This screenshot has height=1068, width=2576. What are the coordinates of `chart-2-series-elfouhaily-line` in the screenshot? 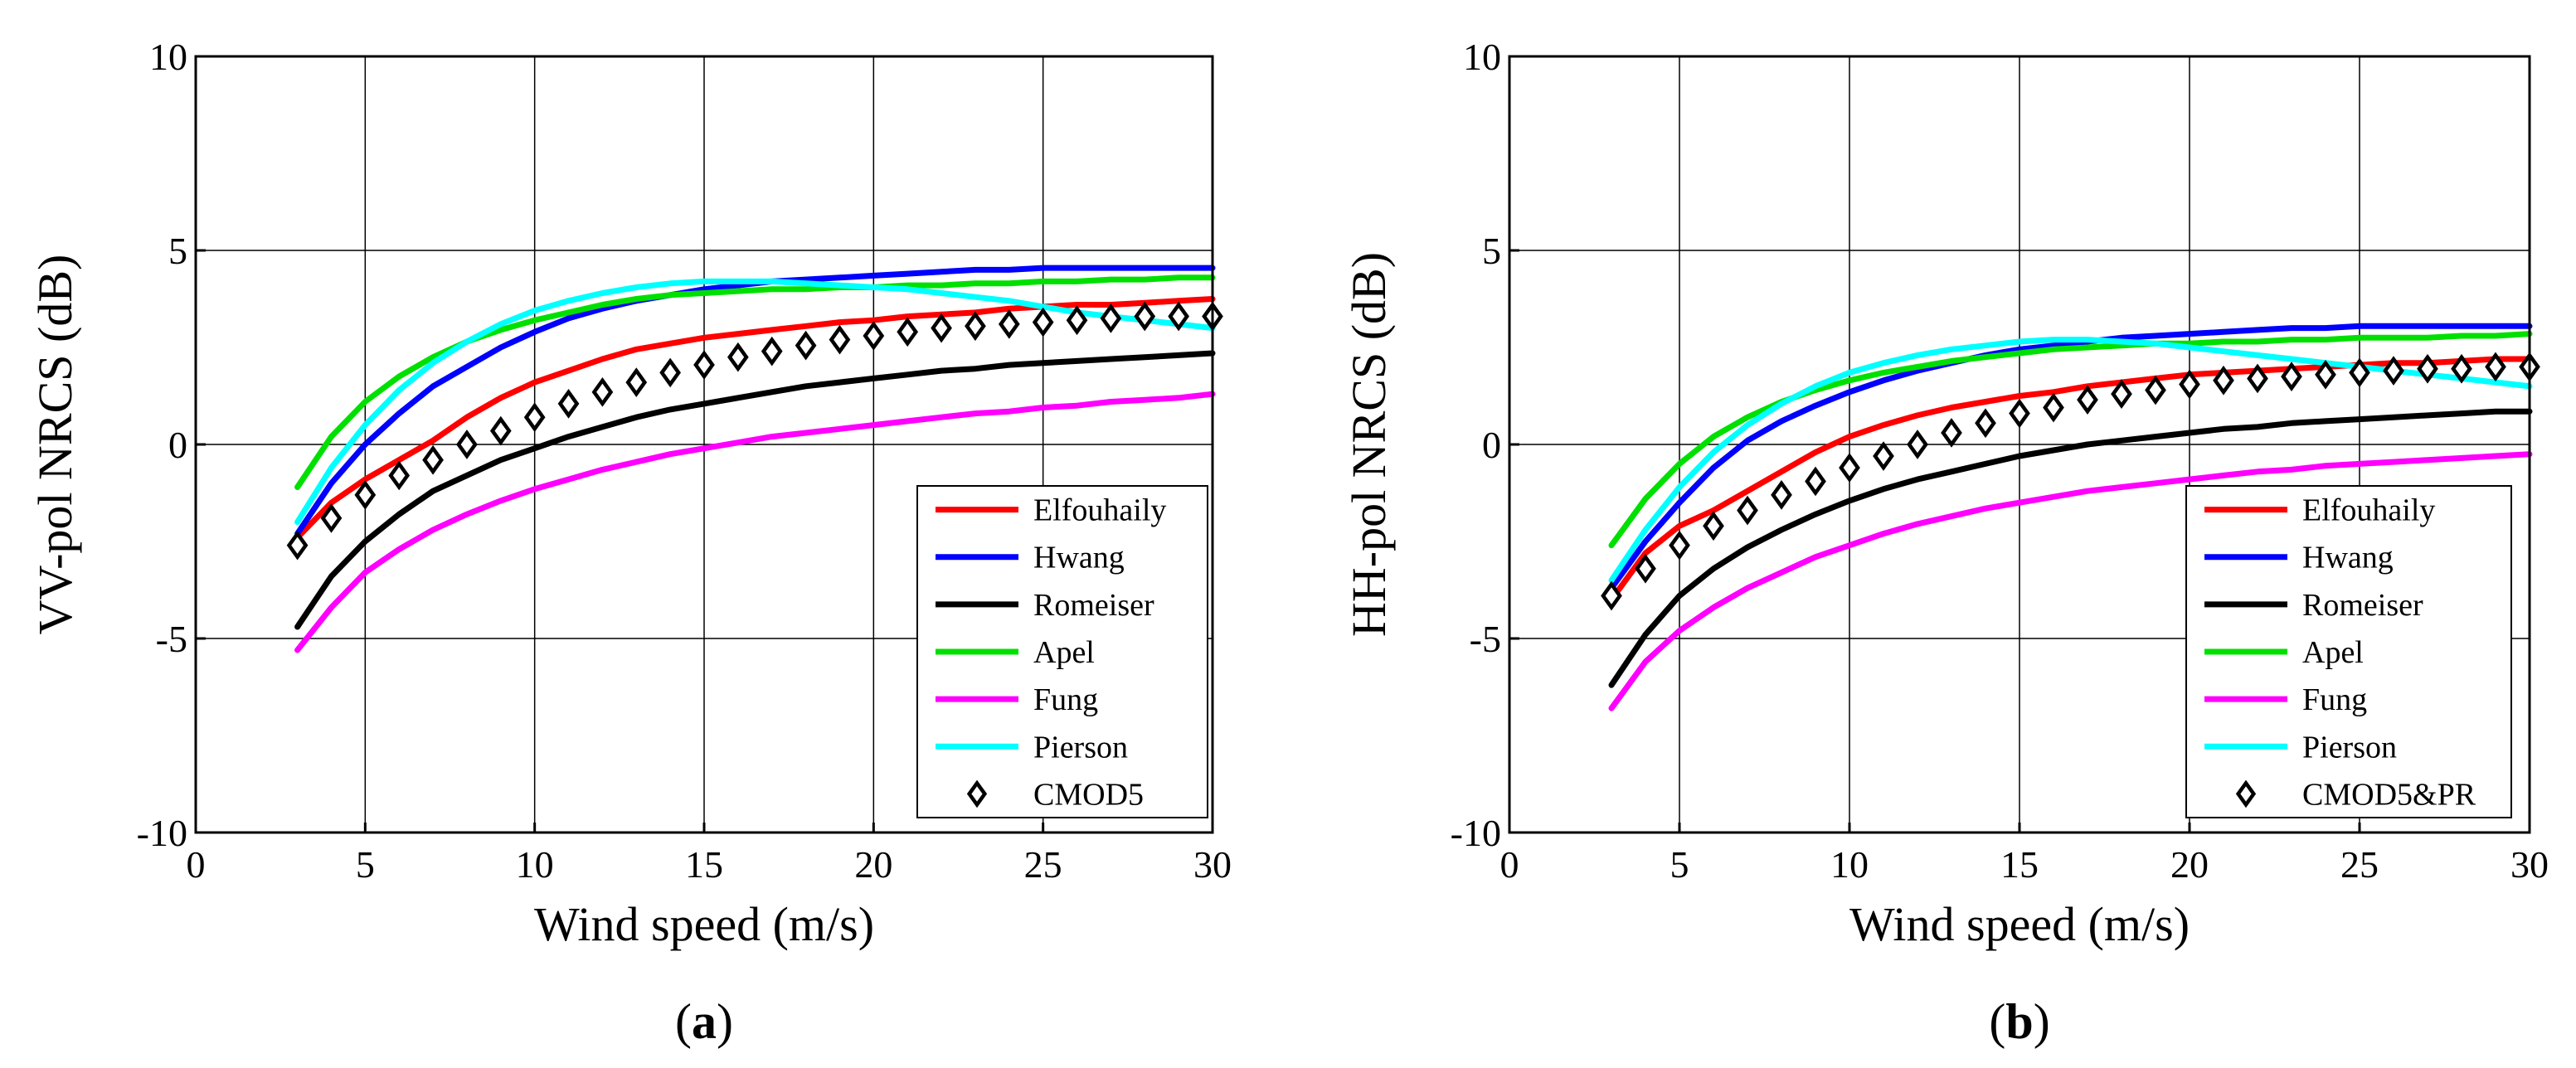 It's located at (2070, 479).